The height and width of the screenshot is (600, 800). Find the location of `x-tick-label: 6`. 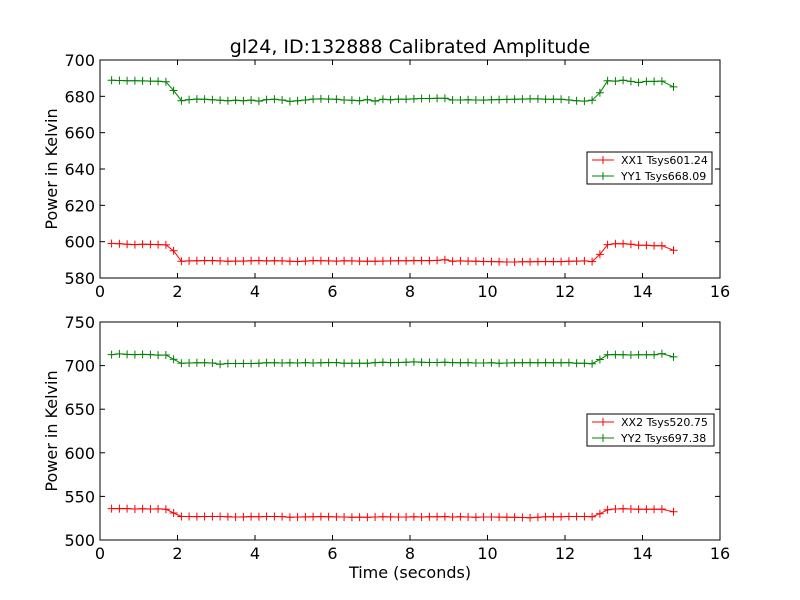

x-tick-label: 6 is located at coordinates (332, 553).